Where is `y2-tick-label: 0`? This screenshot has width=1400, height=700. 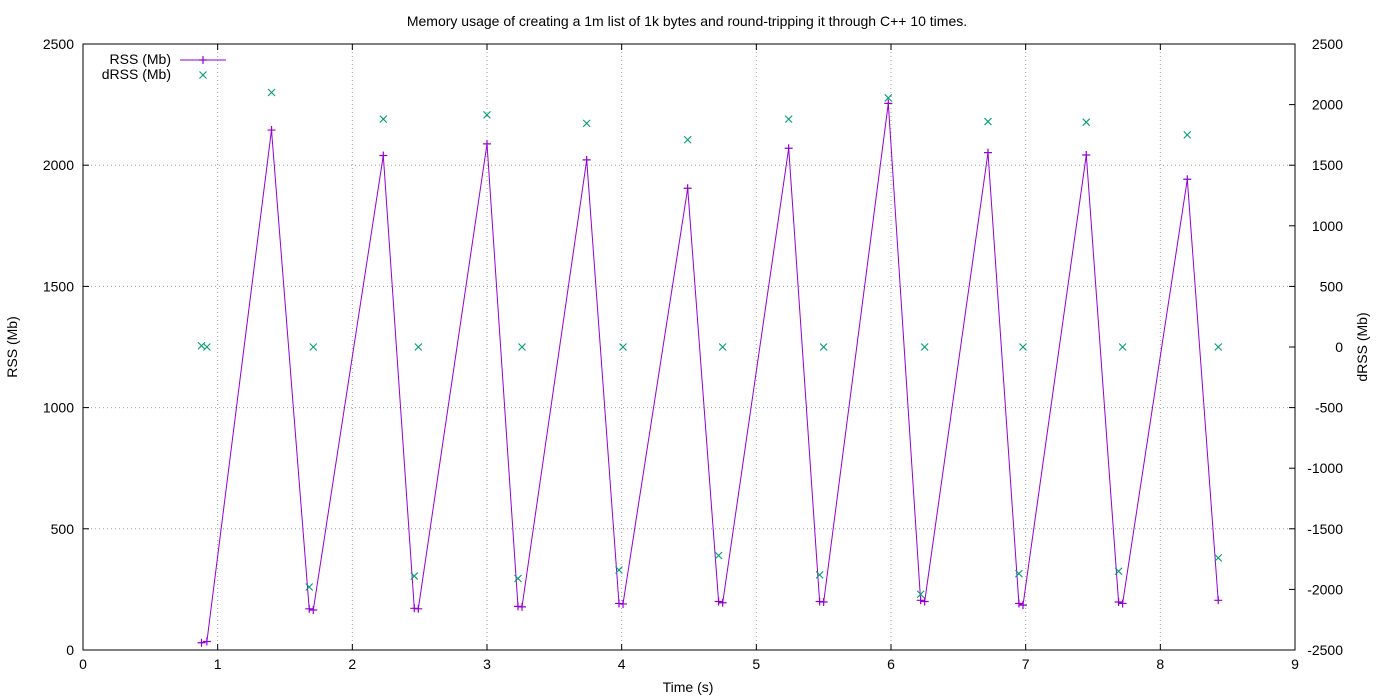
y2-tick-label: 0 is located at coordinates (1339, 347).